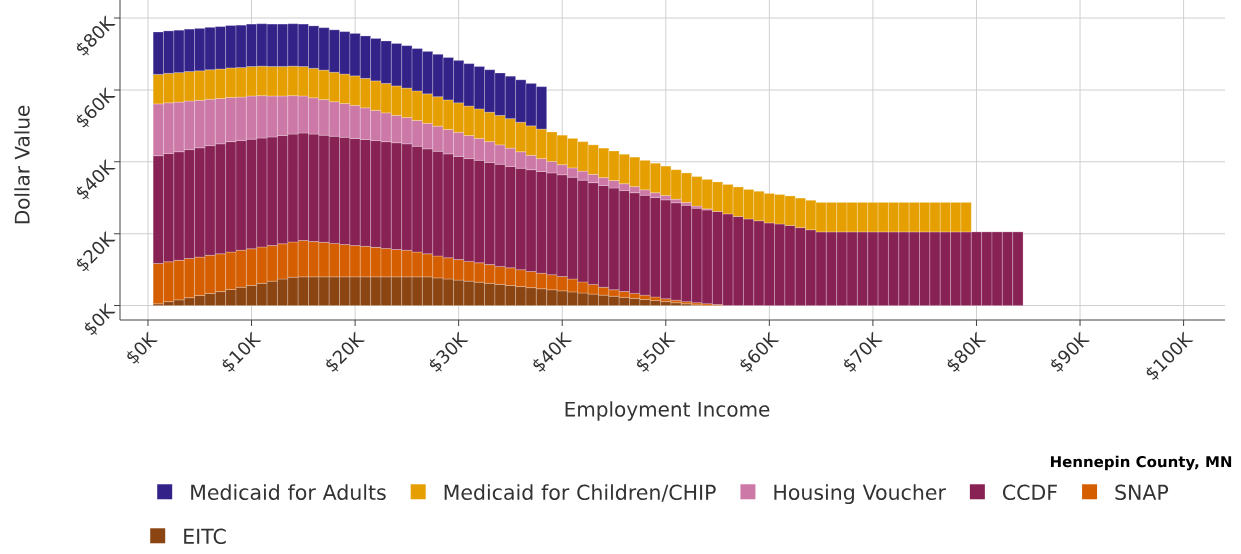  Describe the element at coordinates (22, 164) in the screenshot. I see `y-axis-title: Dollar Value` at that location.